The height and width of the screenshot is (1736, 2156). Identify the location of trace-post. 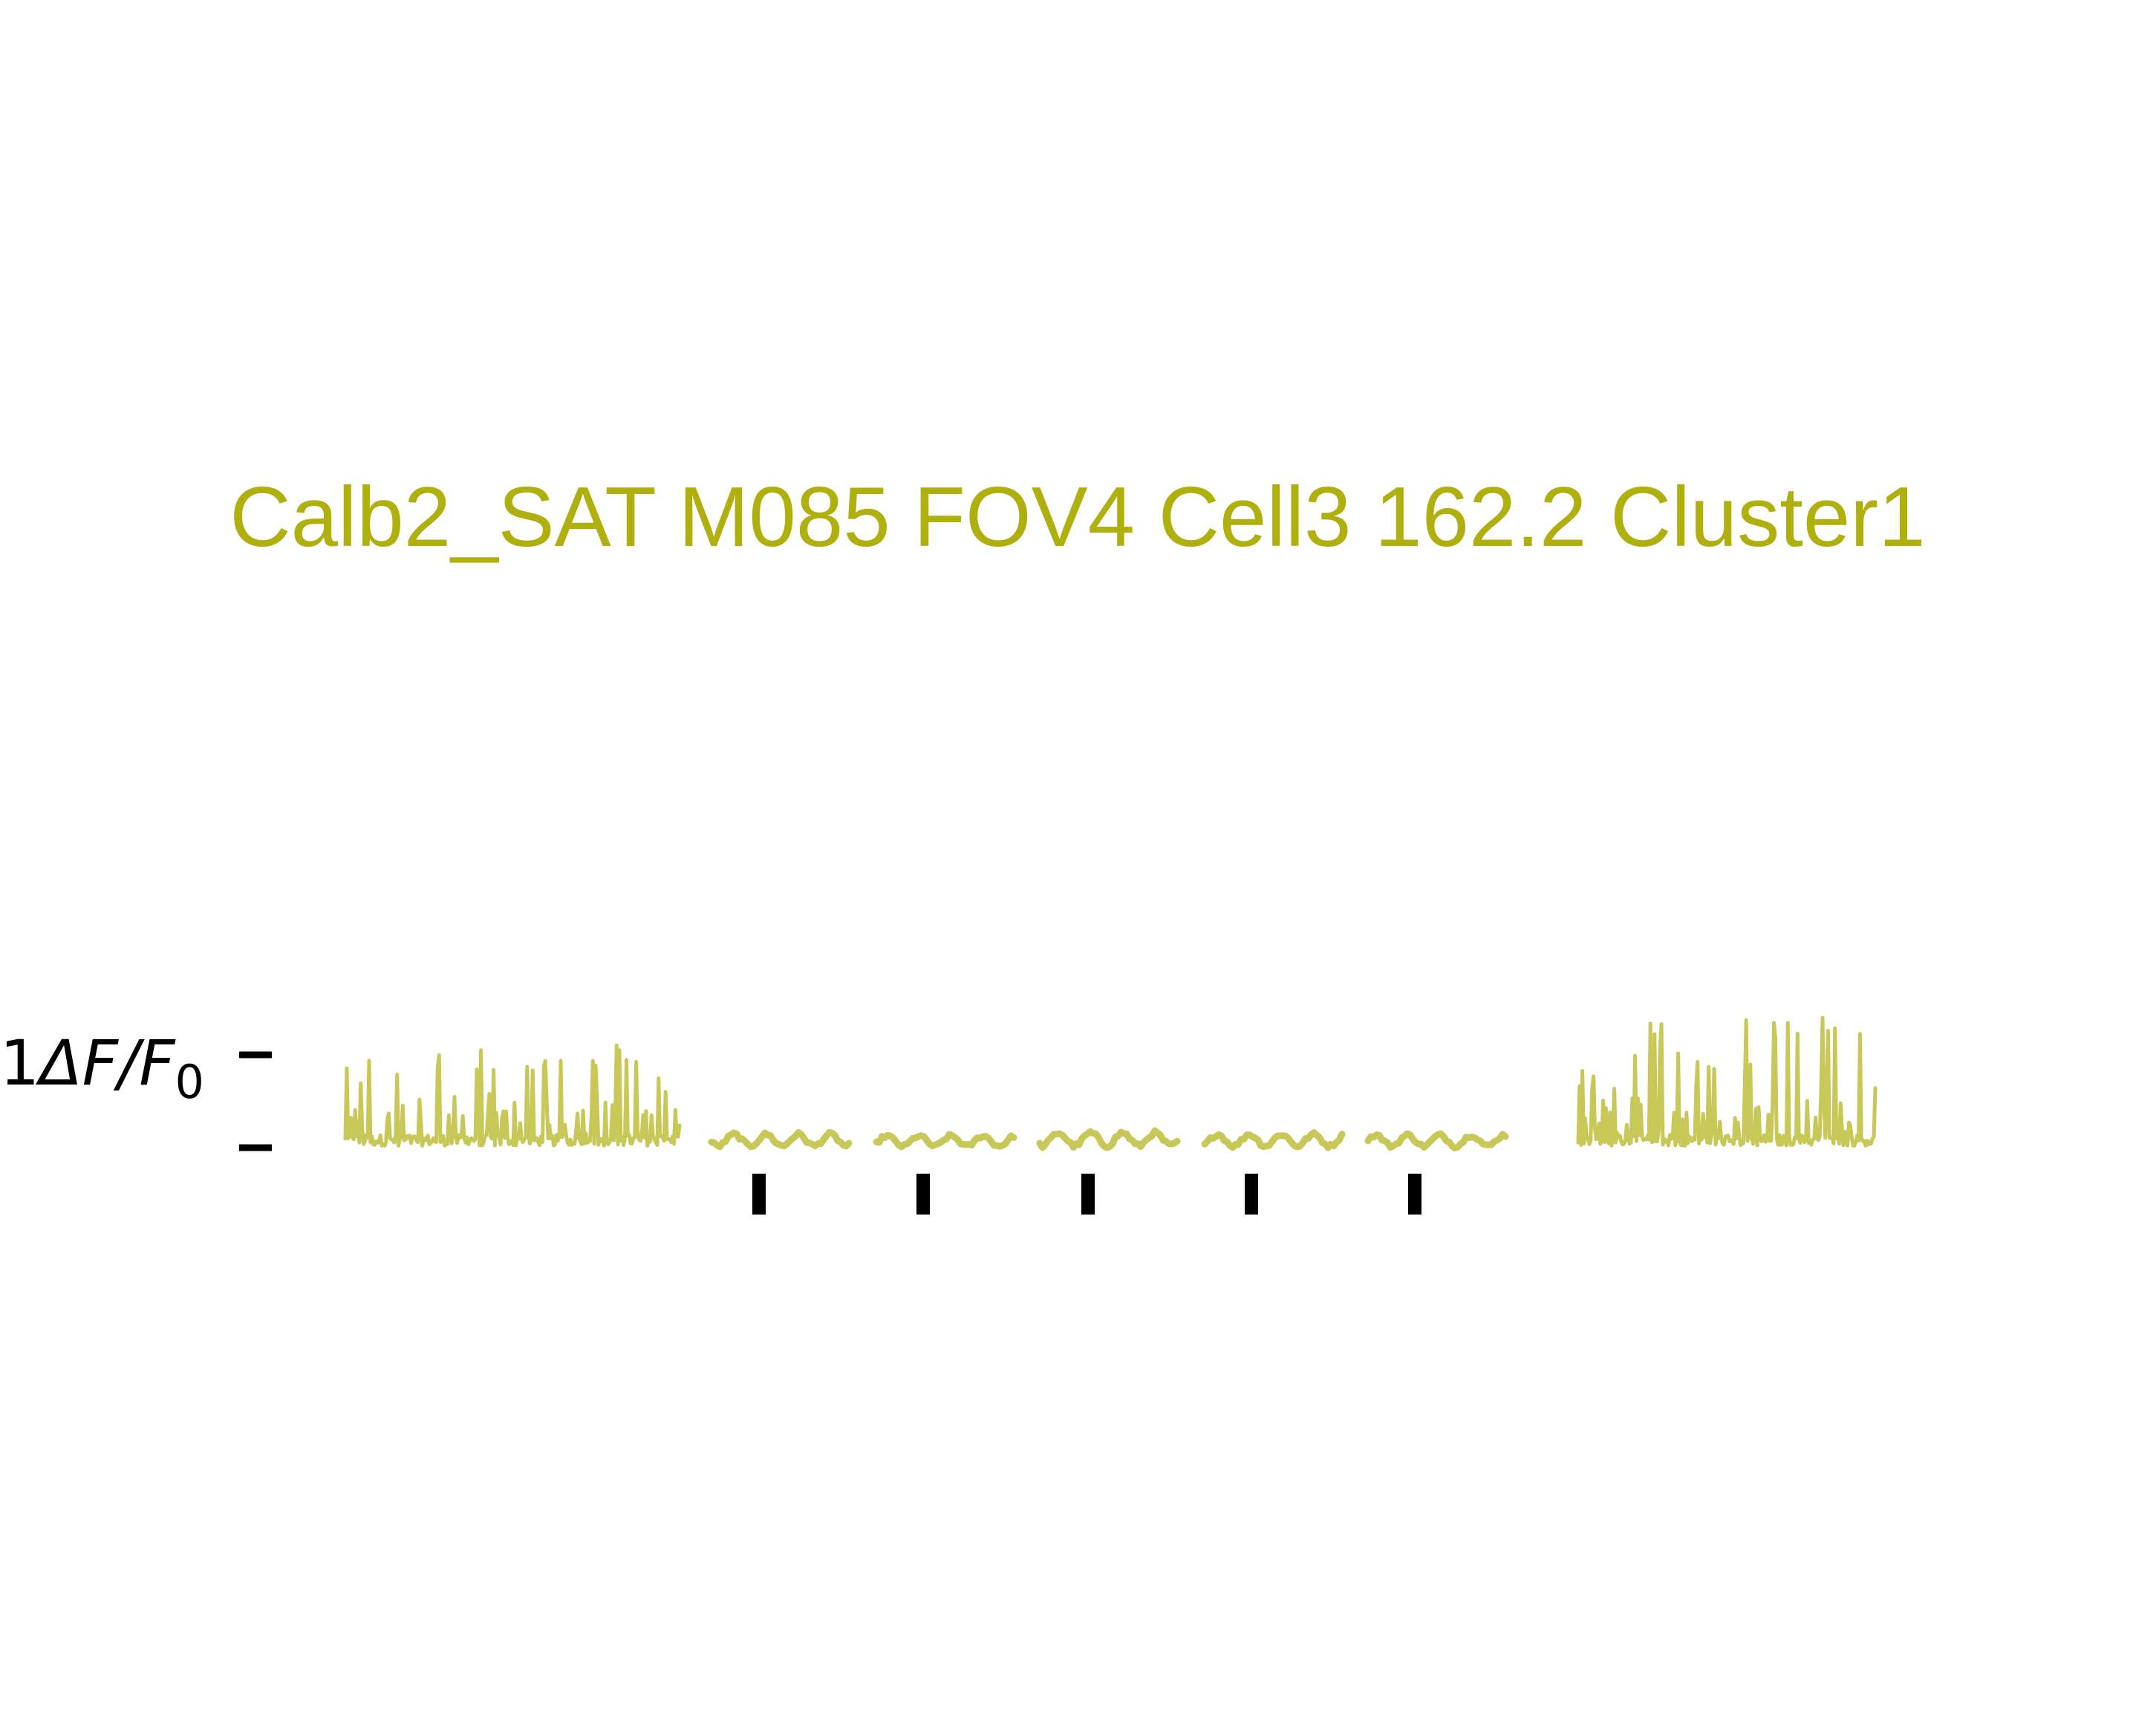
(1726, 1081).